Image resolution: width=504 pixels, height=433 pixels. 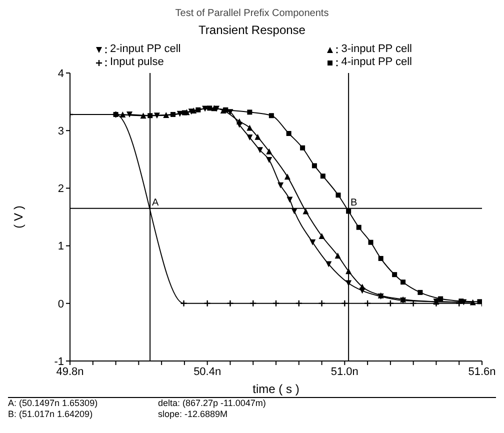 What do you see at coordinates (137, 62) in the screenshot?
I see `legend-label: Input pulse` at bounding box center [137, 62].